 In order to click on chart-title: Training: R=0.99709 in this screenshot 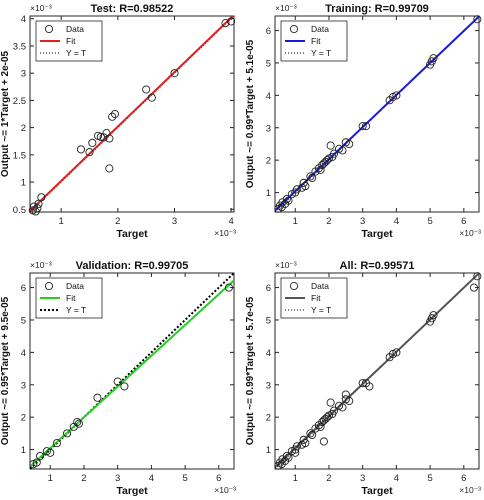, I will do `click(377, 9)`.